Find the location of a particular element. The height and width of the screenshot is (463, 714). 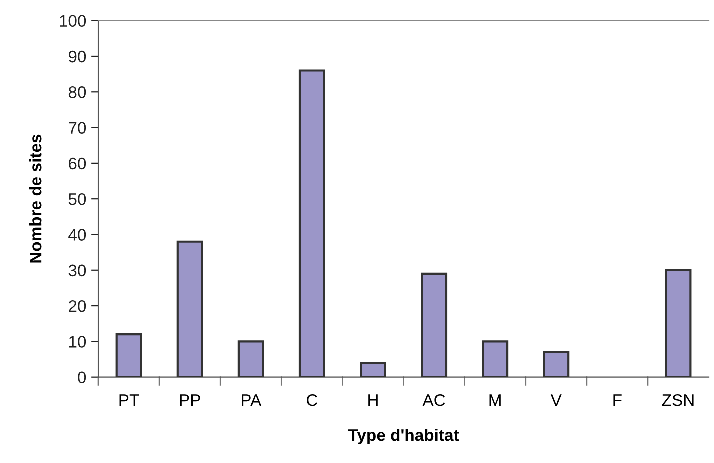

y-tick-label: 100 is located at coordinates (73, 21).